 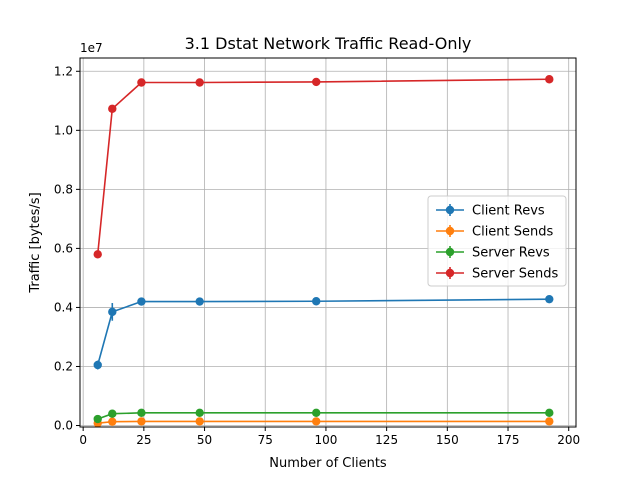 I want to click on legend-item: Server Sends, so click(x=497, y=274).